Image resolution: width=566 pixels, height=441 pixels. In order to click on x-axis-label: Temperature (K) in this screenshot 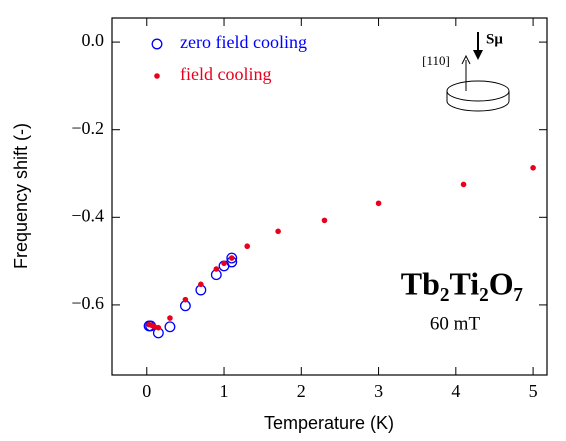, I will do `click(329, 423)`.